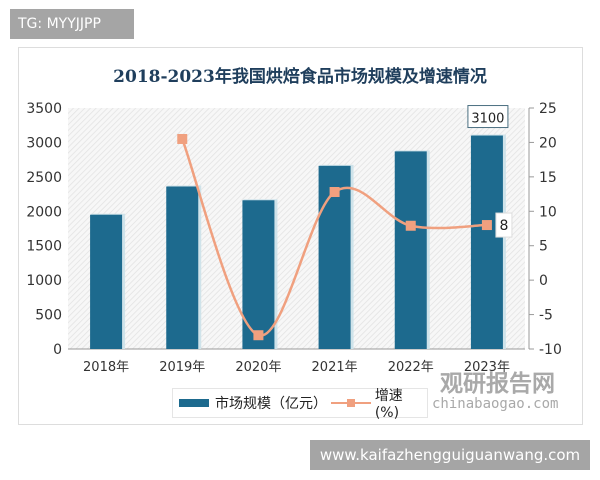  What do you see at coordinates (548, 212) in the screenshot?
I see `right-tick-label: 10` at bounding box center [548, 212].